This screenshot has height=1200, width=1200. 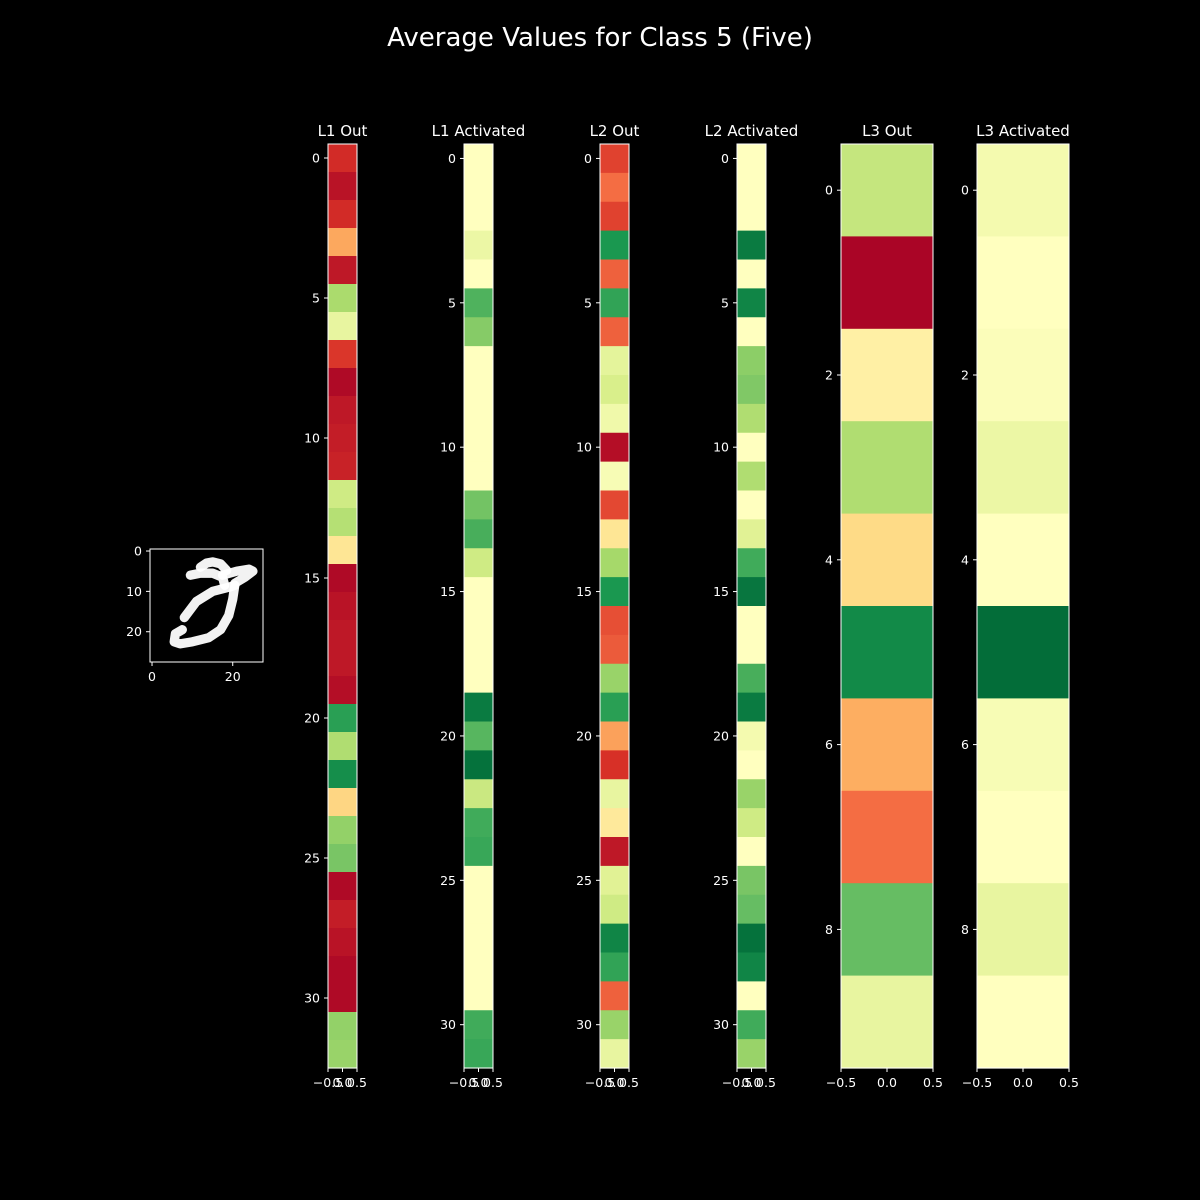 I want to click on digit-stroke, so click(x=237, y=576).